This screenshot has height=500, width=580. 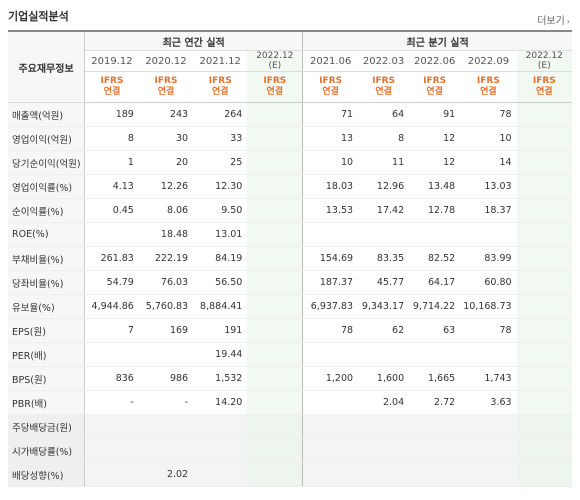 What do you see at coordinates (166, 282) in the screenshot?
I see `table-cell: 76.03` at bounding box center [166, 282].